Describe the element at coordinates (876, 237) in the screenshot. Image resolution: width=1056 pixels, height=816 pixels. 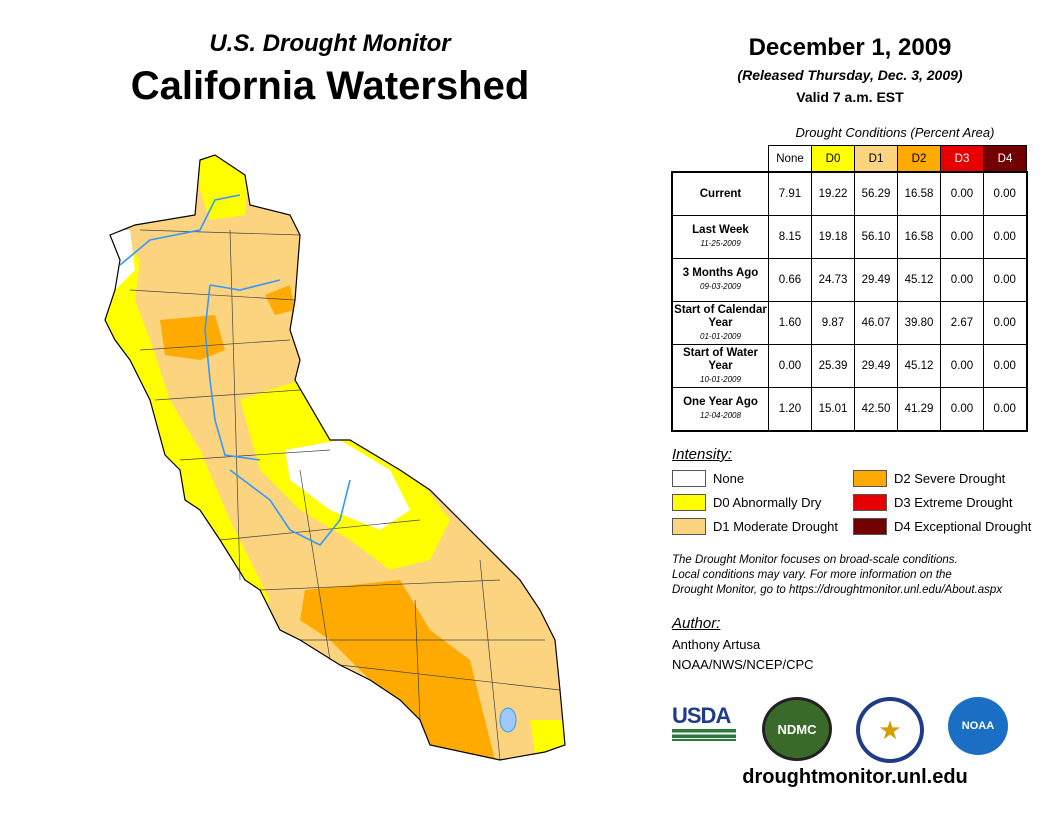
I see `table-cell: 56.10` at that location.